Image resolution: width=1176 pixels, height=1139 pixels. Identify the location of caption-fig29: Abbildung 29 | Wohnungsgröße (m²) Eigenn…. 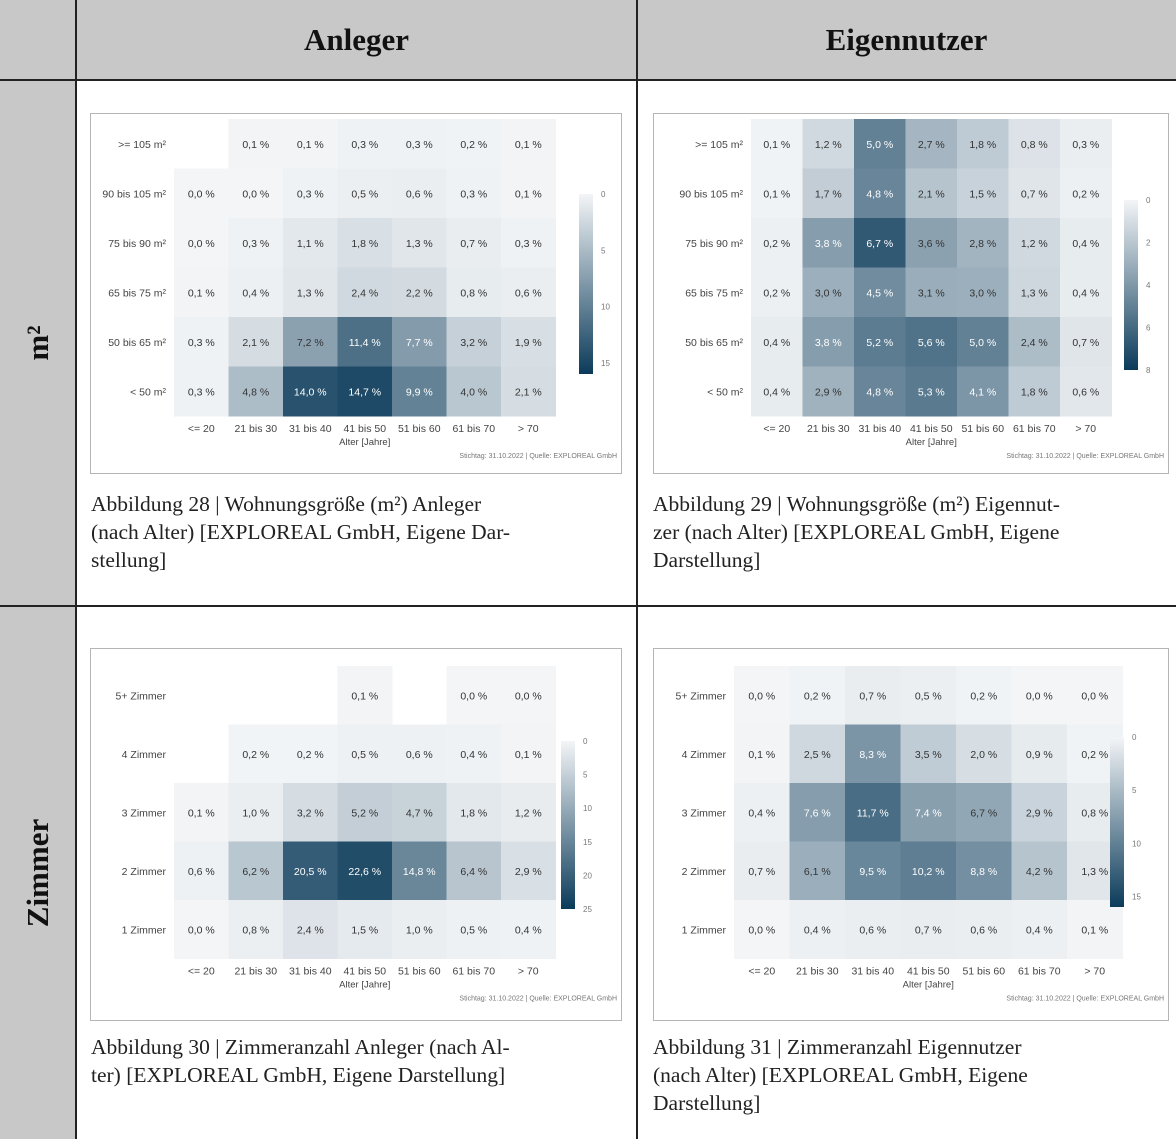
(856, 532).